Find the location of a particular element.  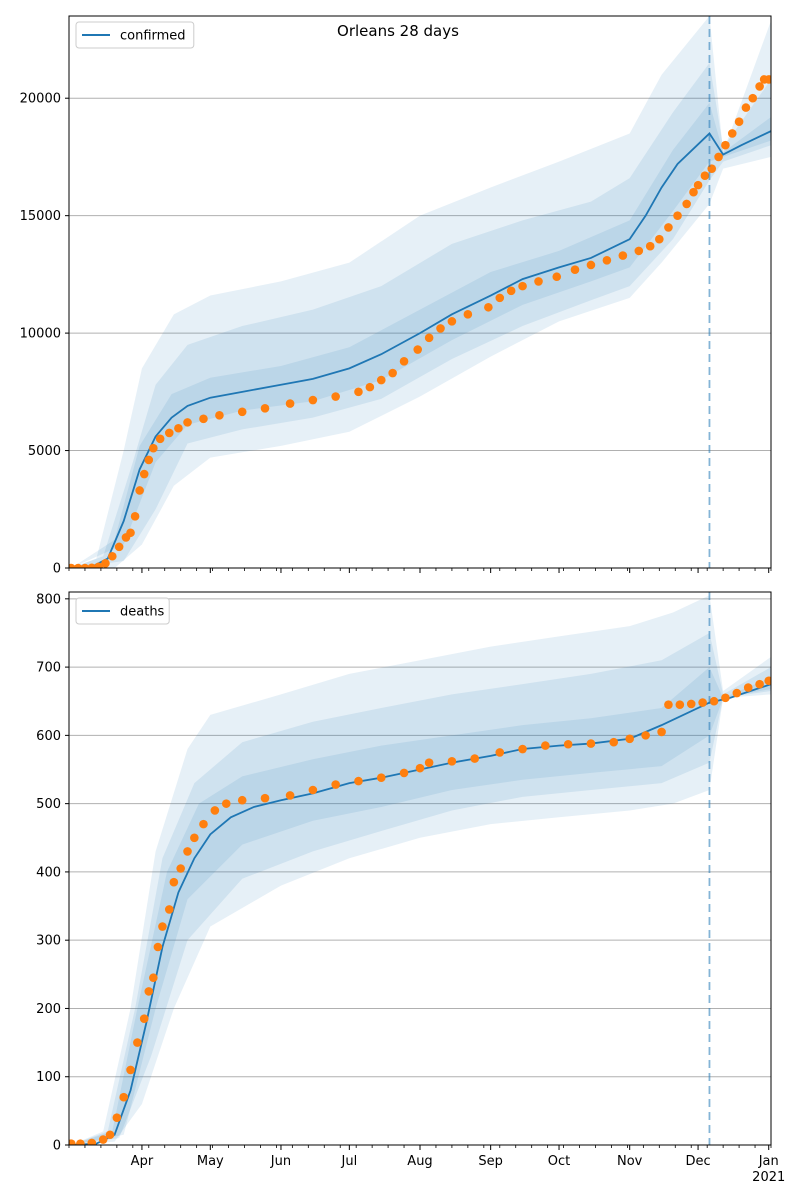

x-tick-label: Jan is located at coordinates (768, 1161).